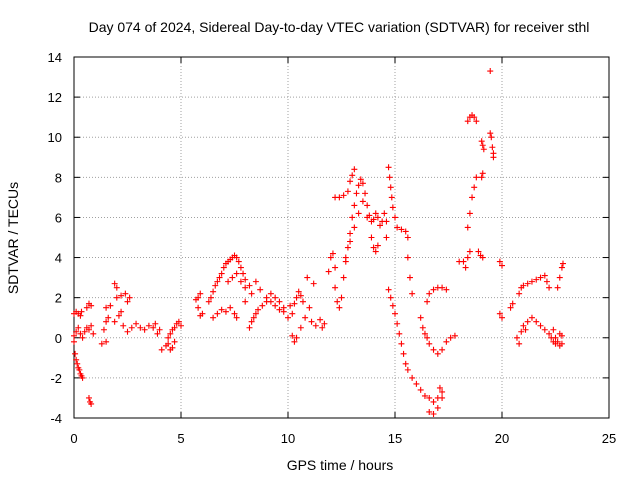  I want to click on y-axis-label: SDTVAR / TECUs, so click(13, 238).